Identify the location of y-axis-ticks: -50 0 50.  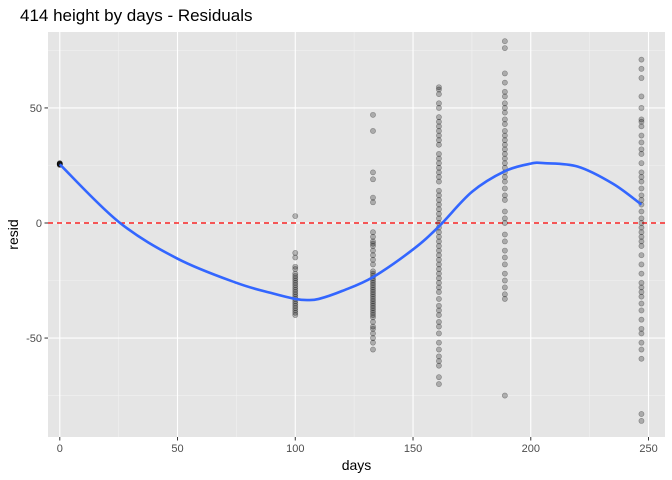
(37, 224).